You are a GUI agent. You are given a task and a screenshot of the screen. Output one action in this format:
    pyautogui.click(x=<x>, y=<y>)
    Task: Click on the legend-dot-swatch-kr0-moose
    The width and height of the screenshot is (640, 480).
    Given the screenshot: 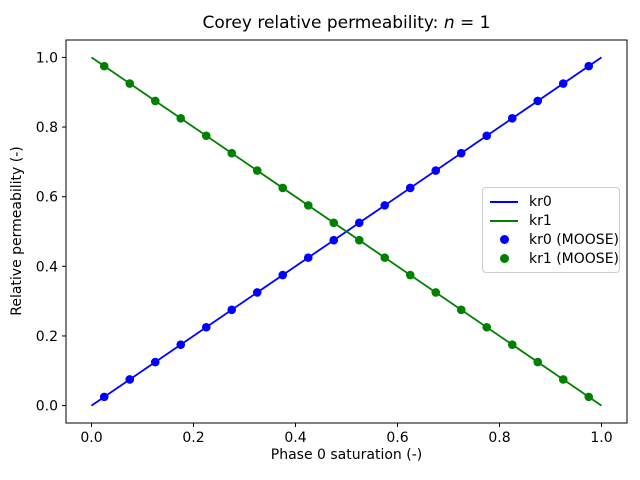 What is the action you would take?
    pyautogui.click(x=504, y=240)
    